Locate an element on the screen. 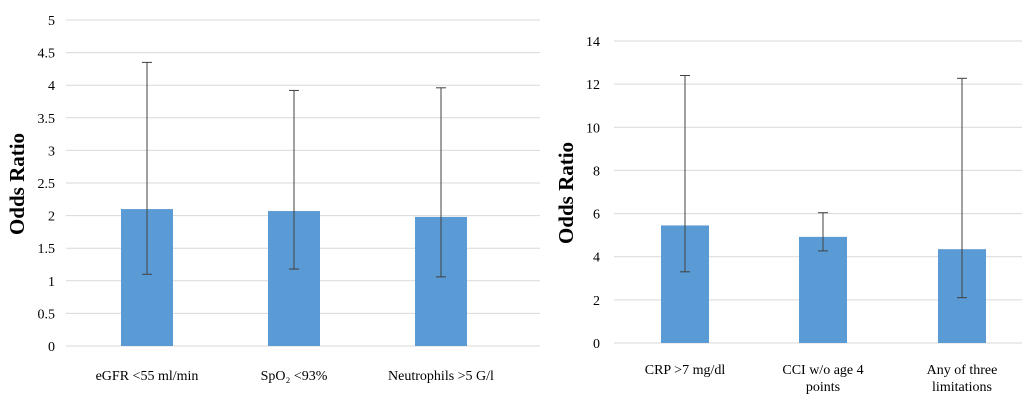 The image size is (1022, 401). y-tick-label: 3 is located at coordinates (51, 151).